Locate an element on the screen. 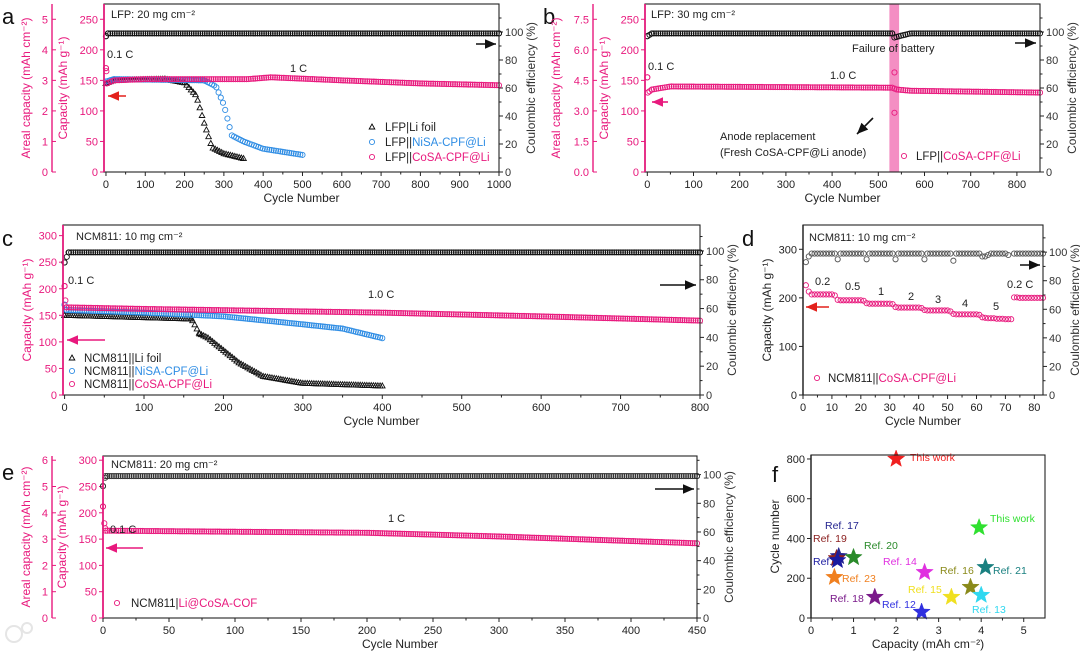 Image resolution: width=1080 pixels, height=656 pixels. legend-name: CoSA-CPF@Li is located at coordinates (918, 379).